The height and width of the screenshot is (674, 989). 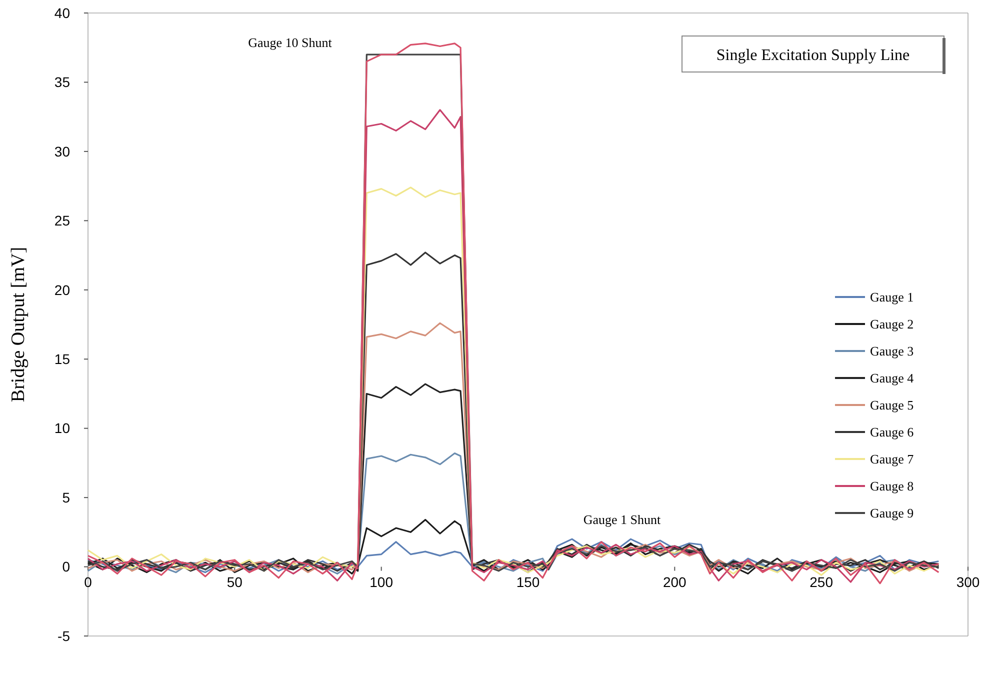 What do you see at coordinates (64, 636) in the screenshot?
I see `y-tick-label: -5` at bounding box center [64, 636].